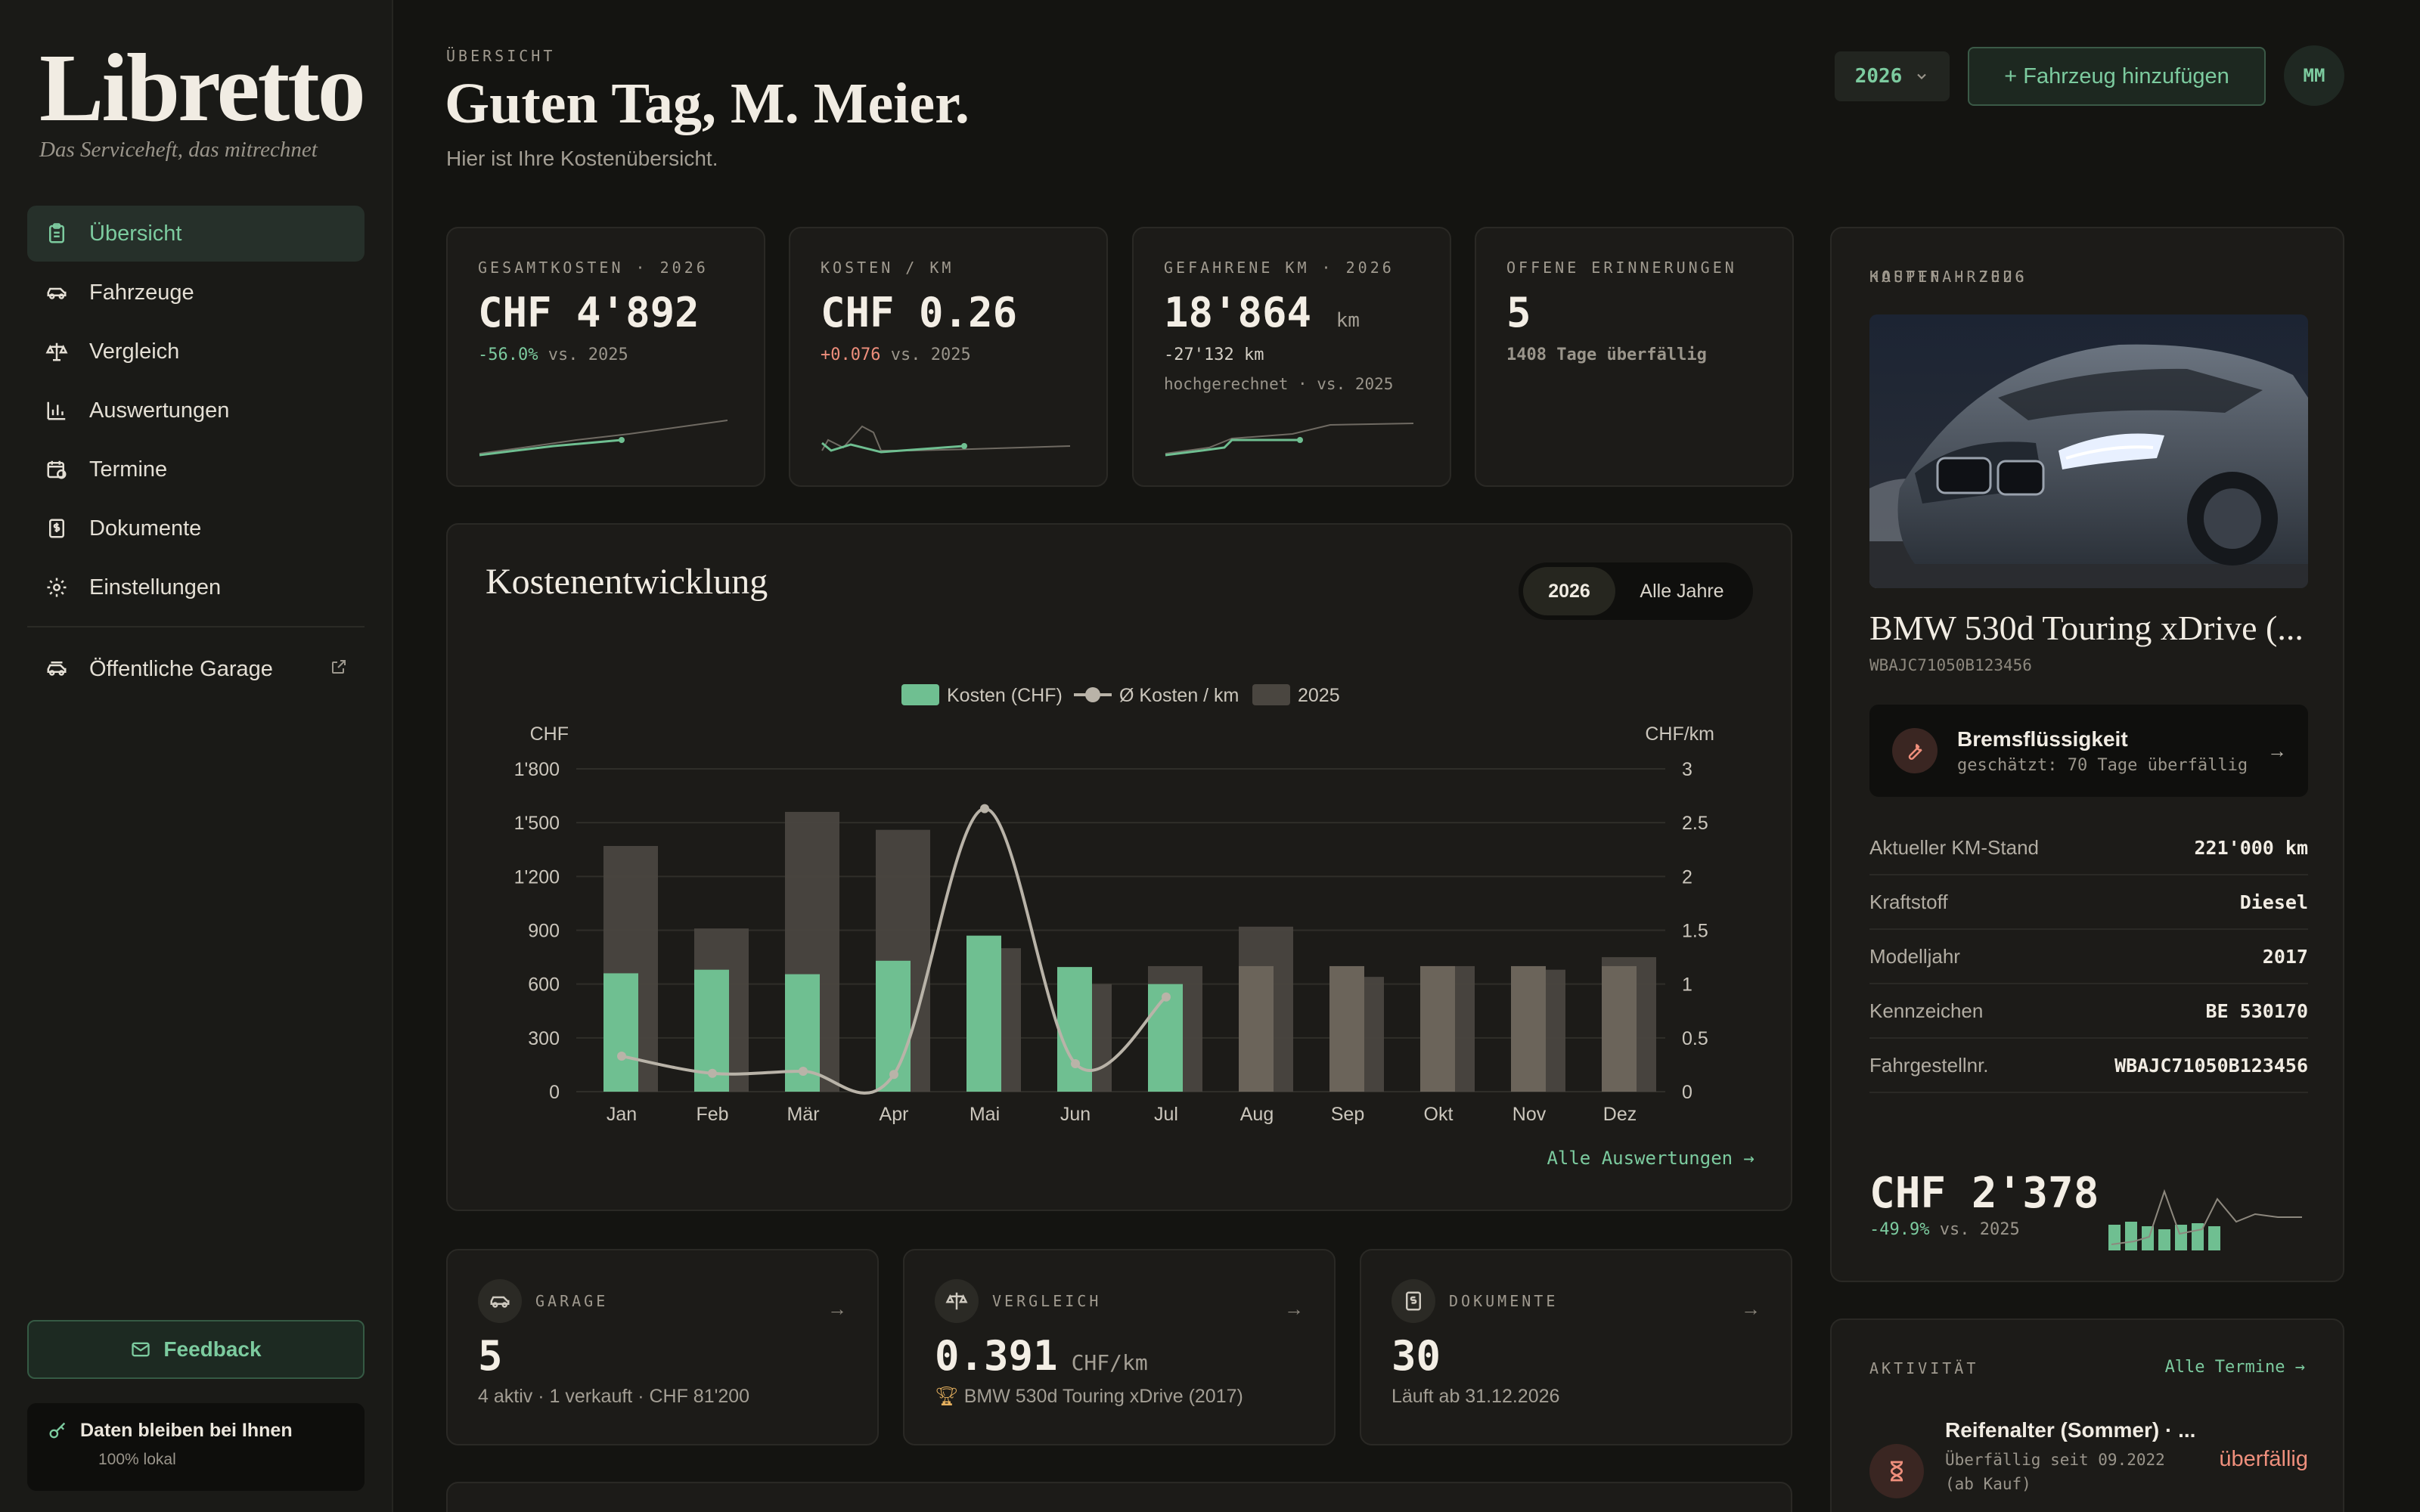 The image size is (2420, 1512). I want to click on kpi-delta: +0.076, so click(851, 355).